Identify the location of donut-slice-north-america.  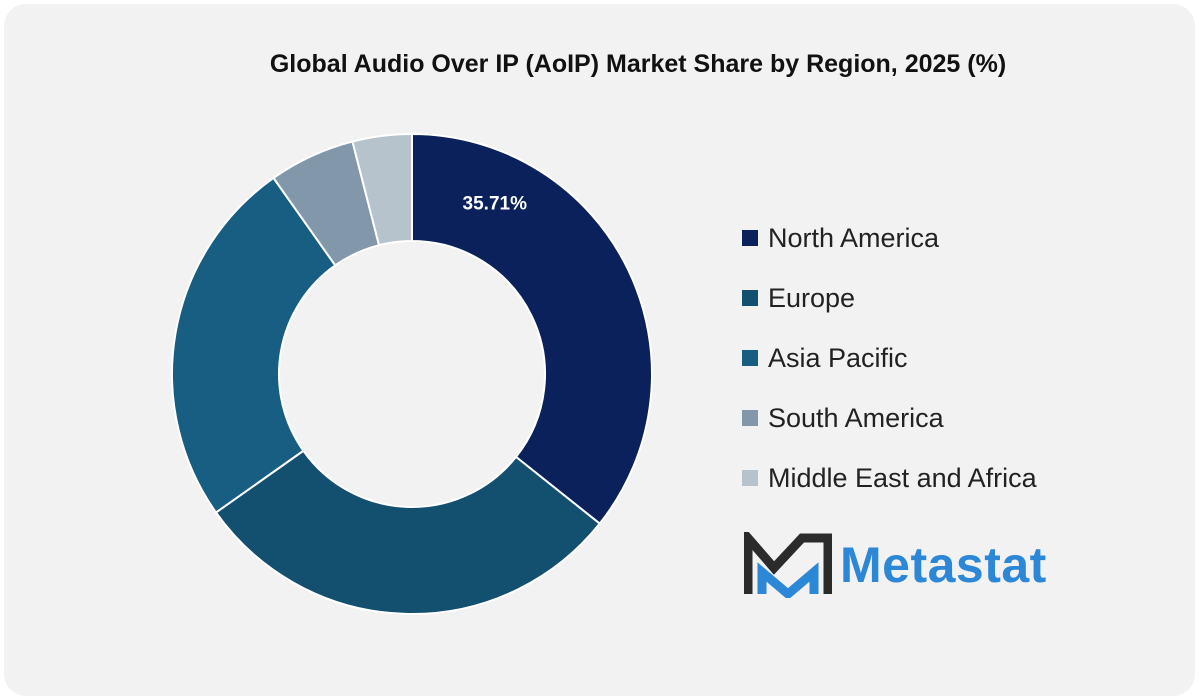
(532, 328).